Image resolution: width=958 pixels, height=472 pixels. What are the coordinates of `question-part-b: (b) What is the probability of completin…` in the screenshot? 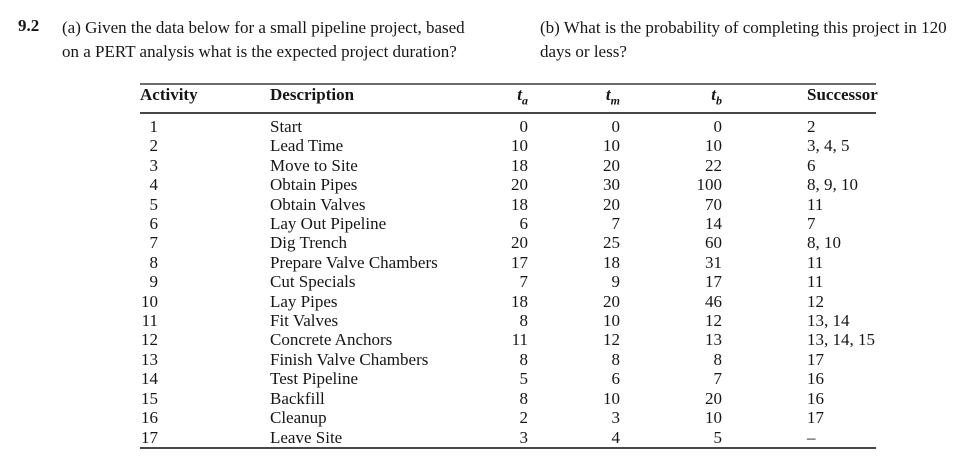 It's located at (743, 40).